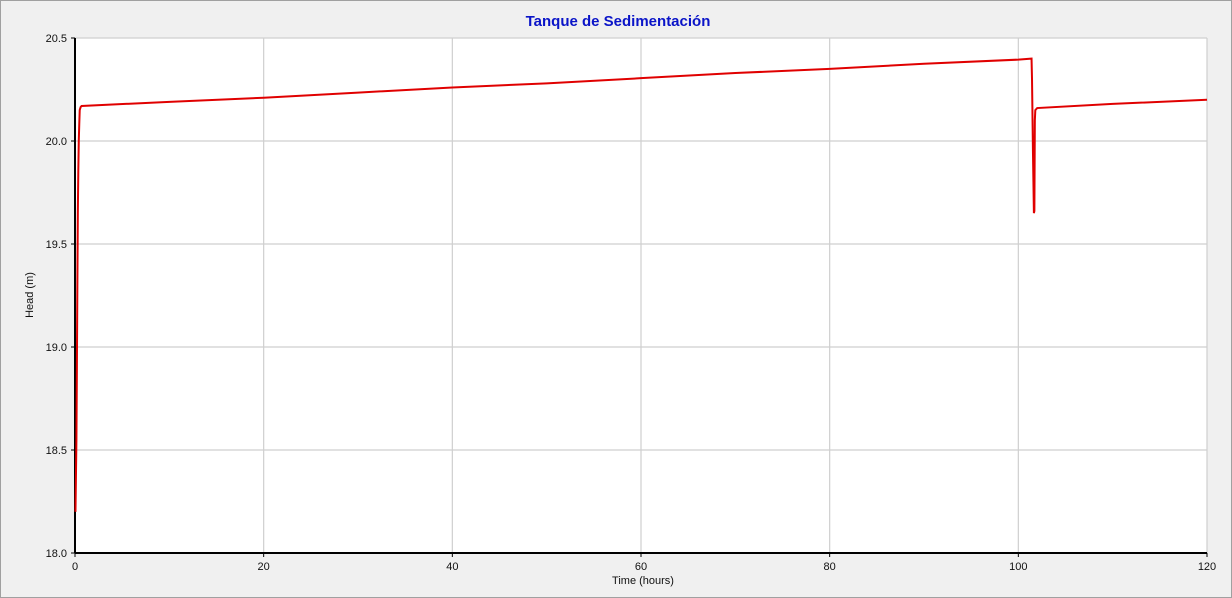  Describe the element at coordinates (830, 567) in the screenshot. I see `x-tick-label: 80` at that location.